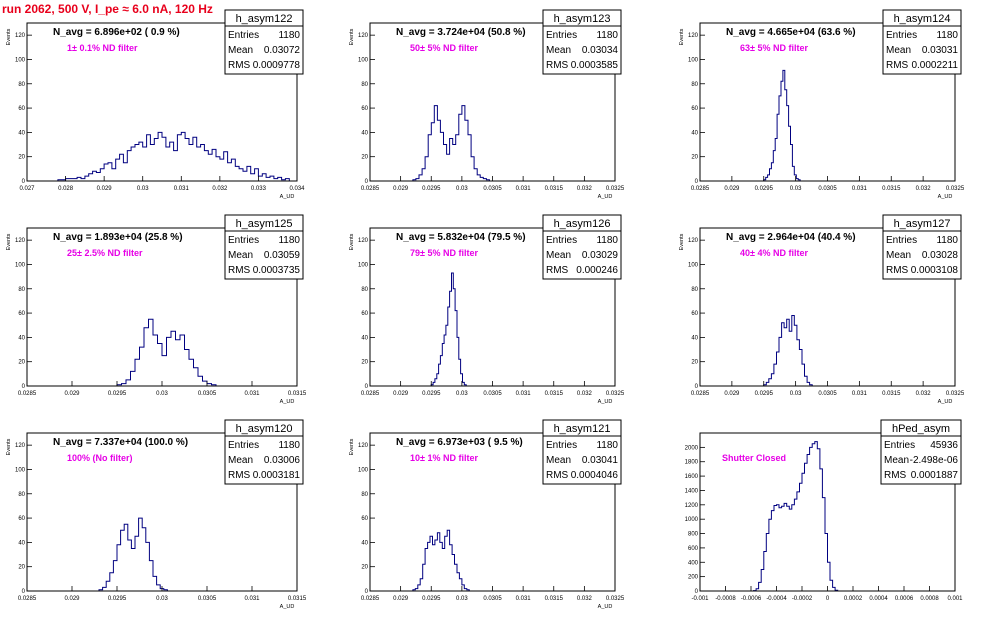  I want to click on y-tick-label: 40, so click(21, 338).